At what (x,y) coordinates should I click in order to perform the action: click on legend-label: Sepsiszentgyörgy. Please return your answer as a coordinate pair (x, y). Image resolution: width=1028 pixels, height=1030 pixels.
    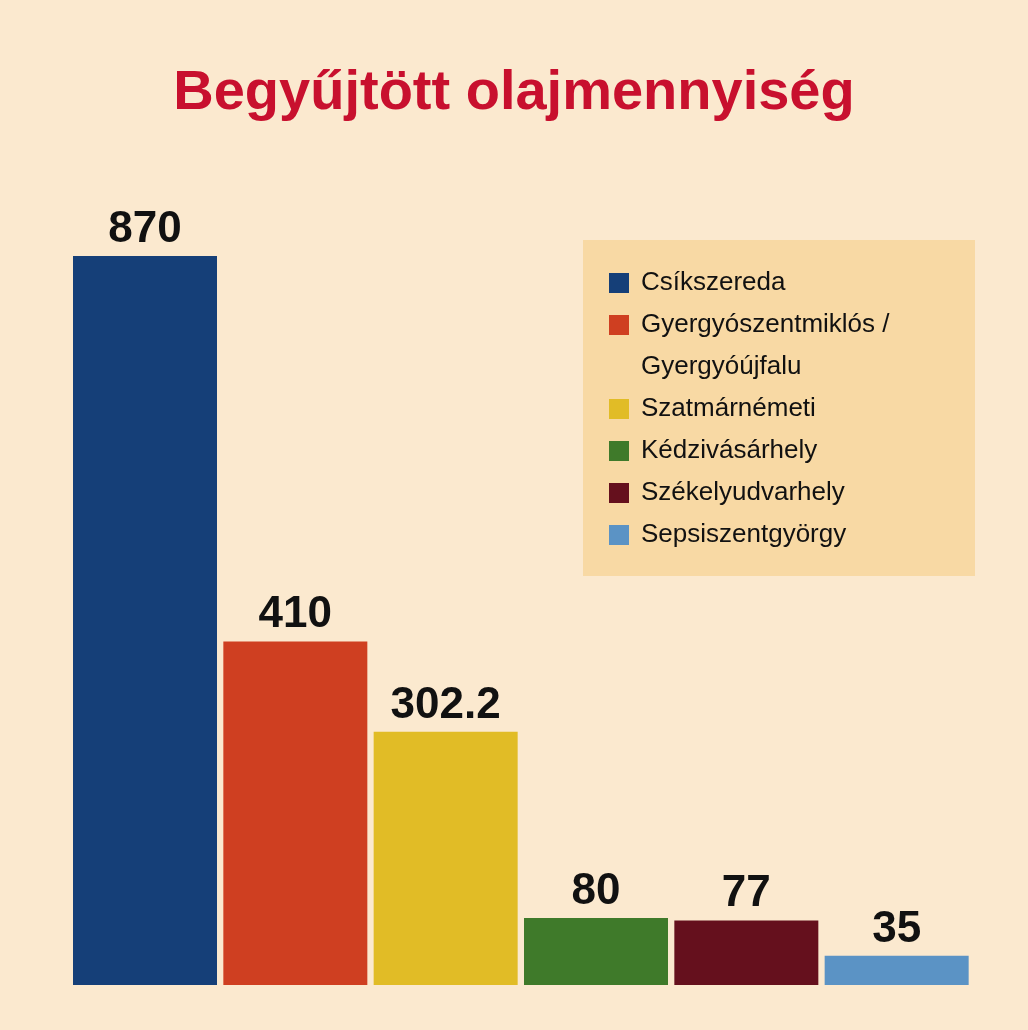
    Looking at the image, I should click on (744, 533).